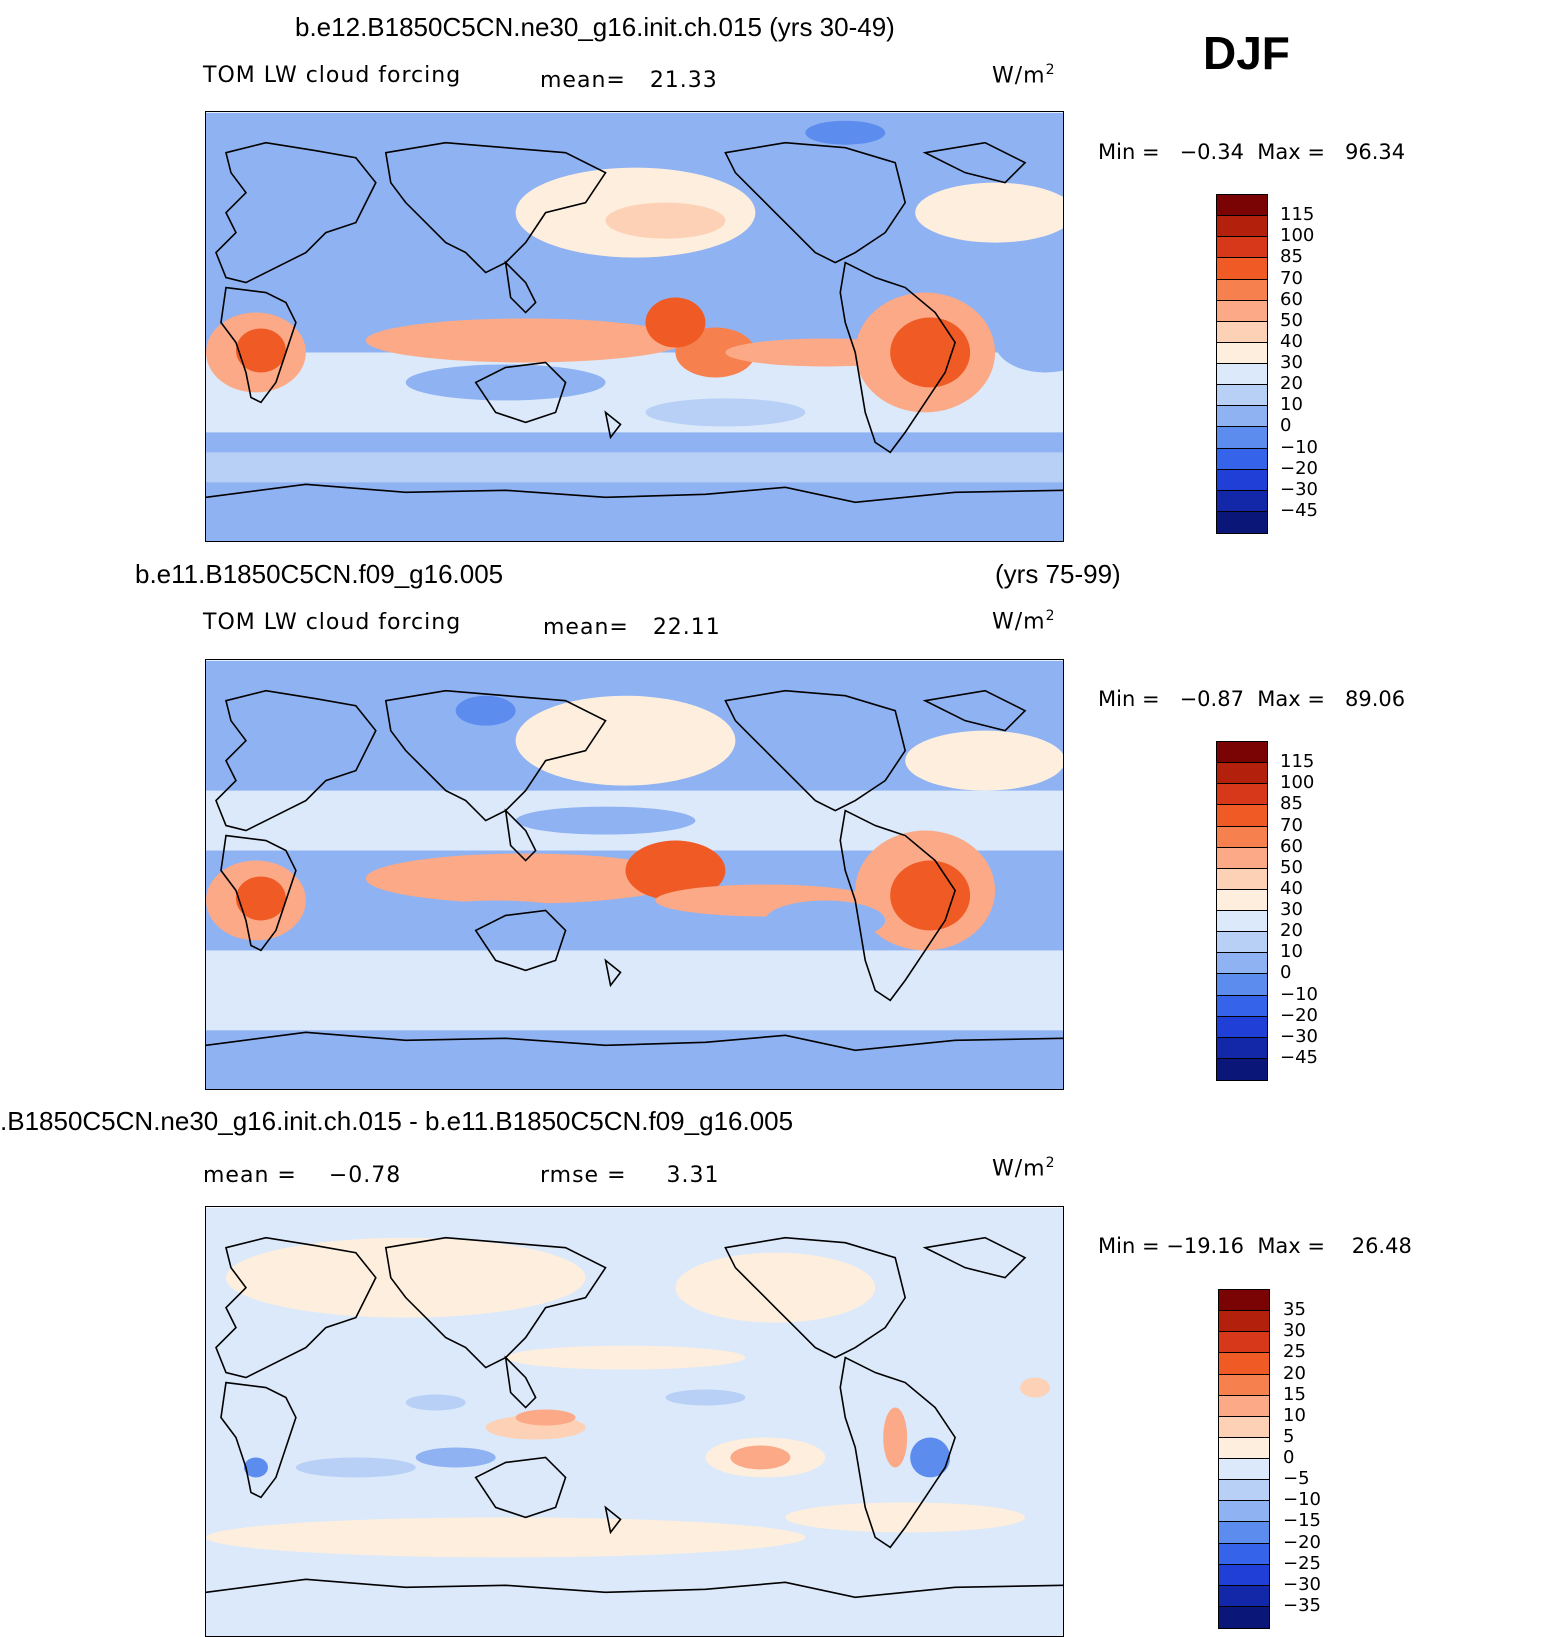 This screenshot has width=1541, height=1637. I want to click on colorbar-tick-label: −15, so click(1302, 1521).